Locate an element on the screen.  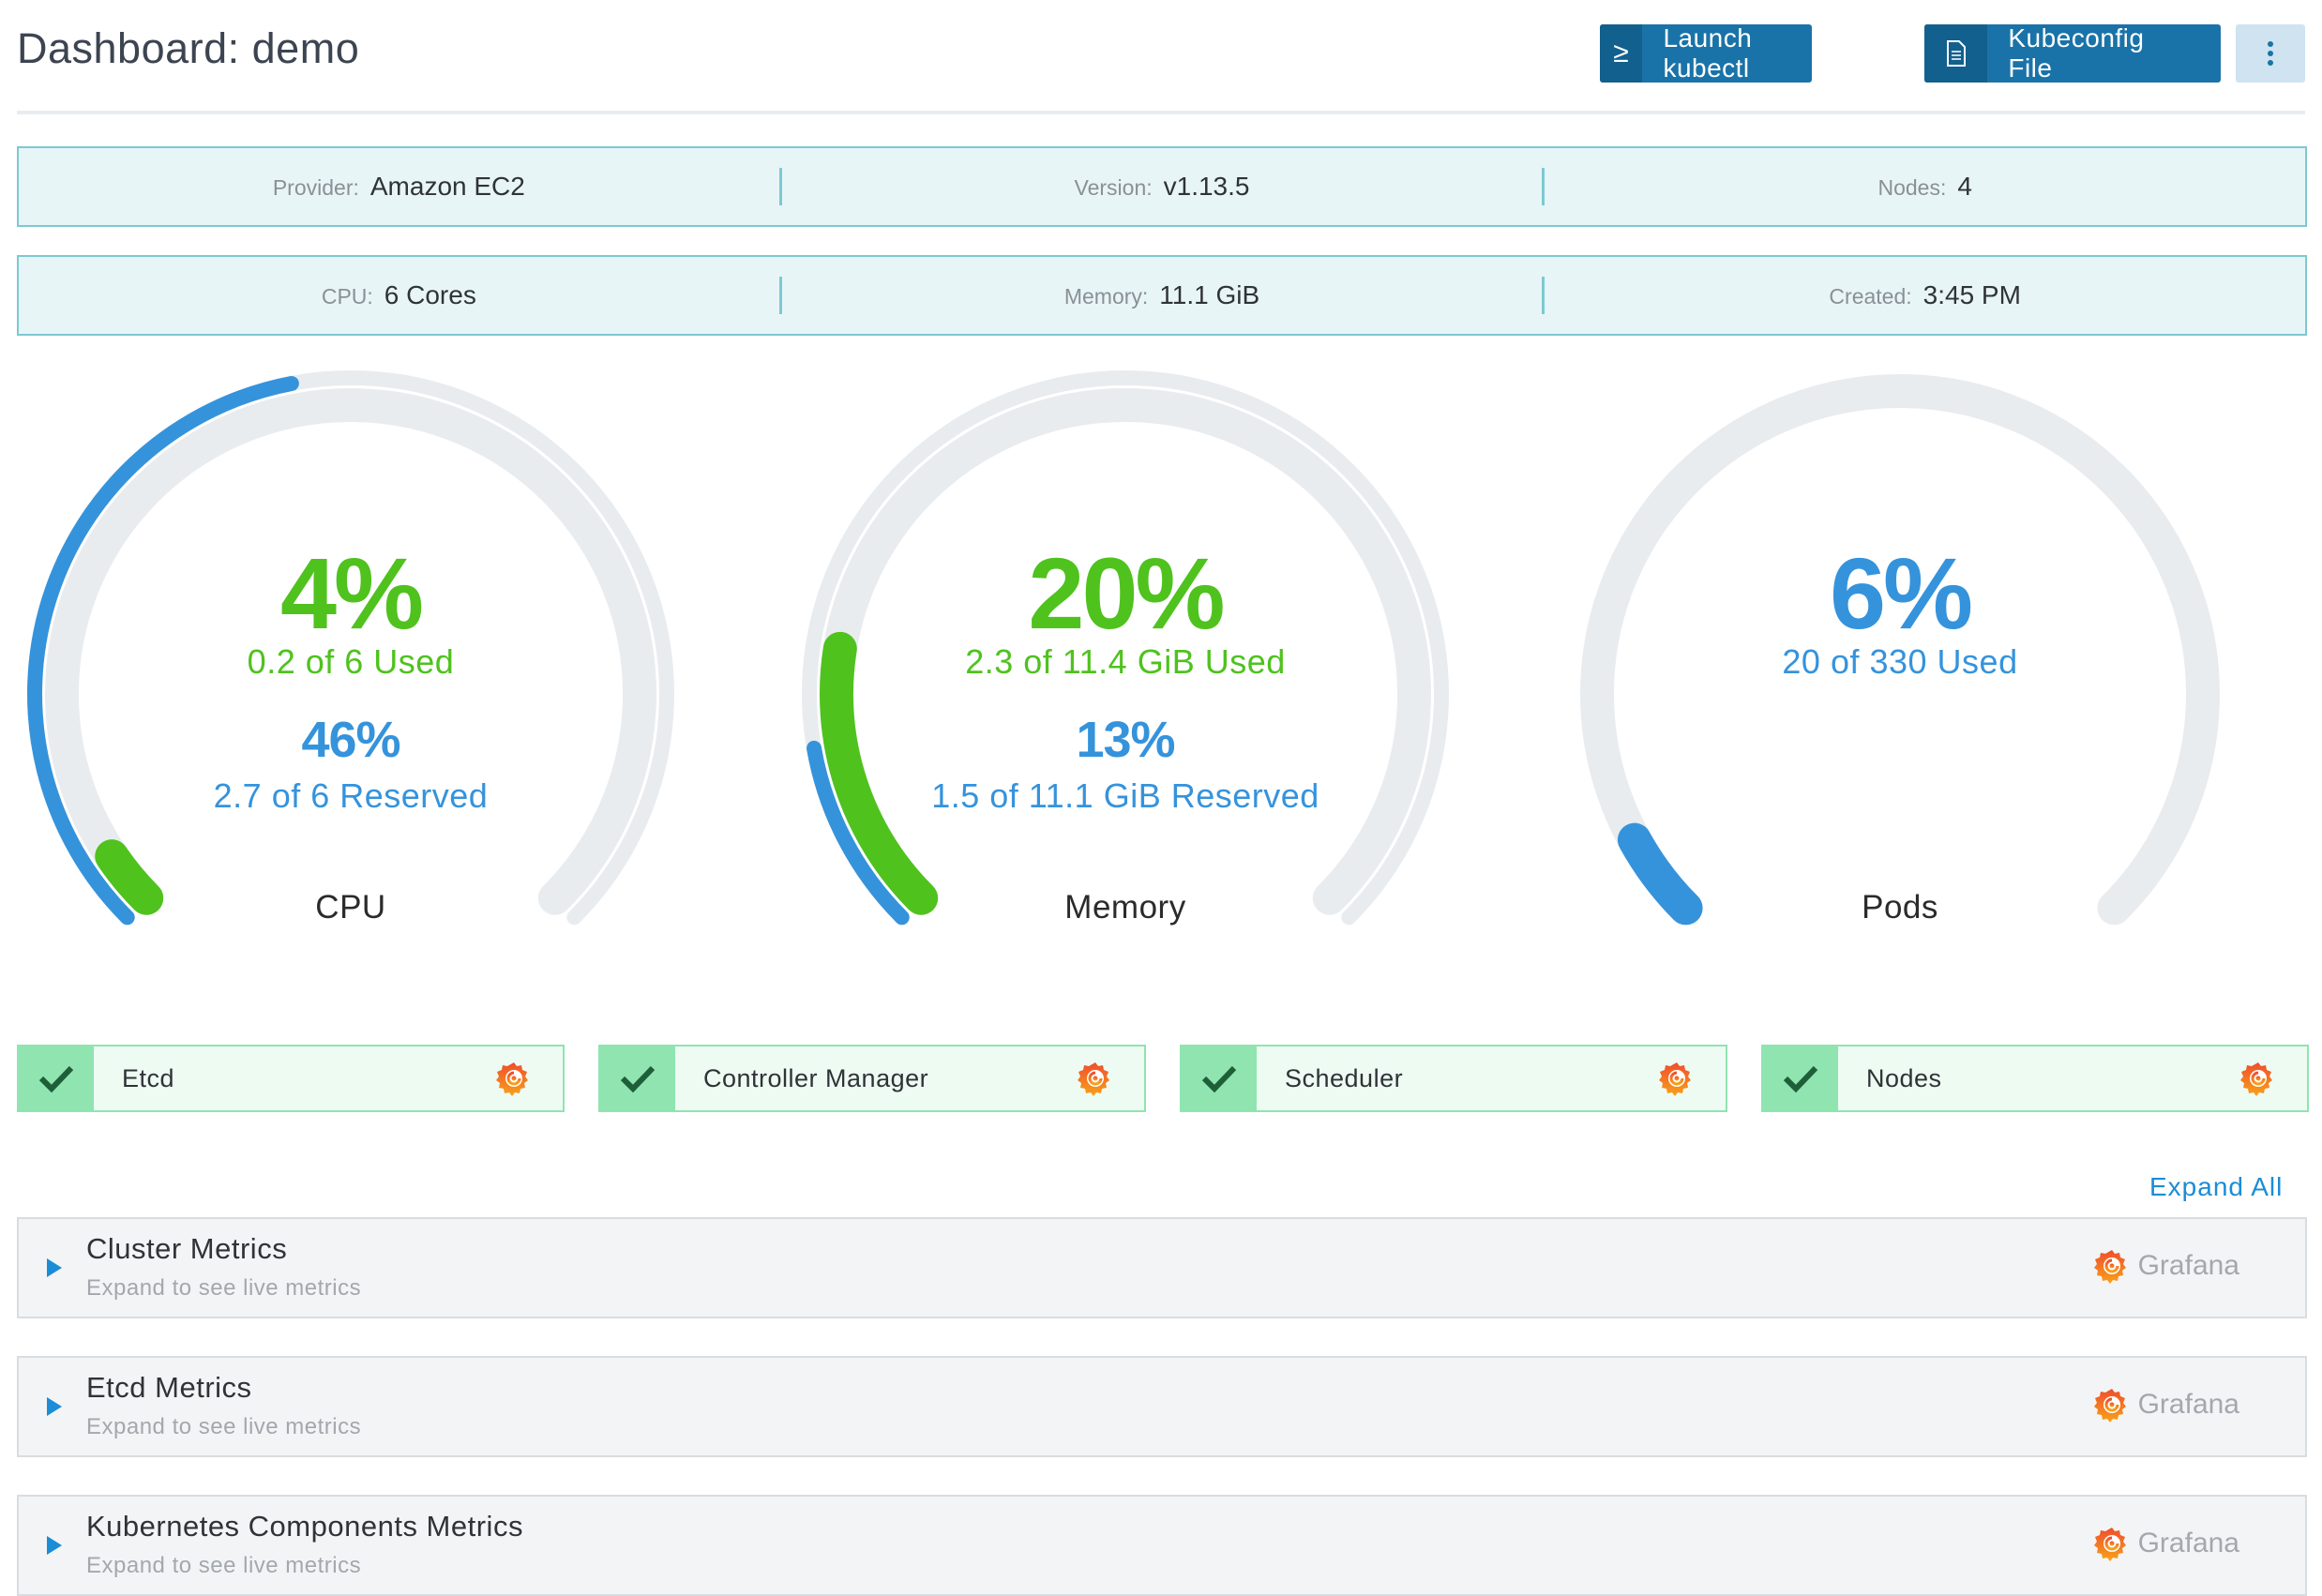
component-name: Nodes is located at coordinates (1904, 1077).